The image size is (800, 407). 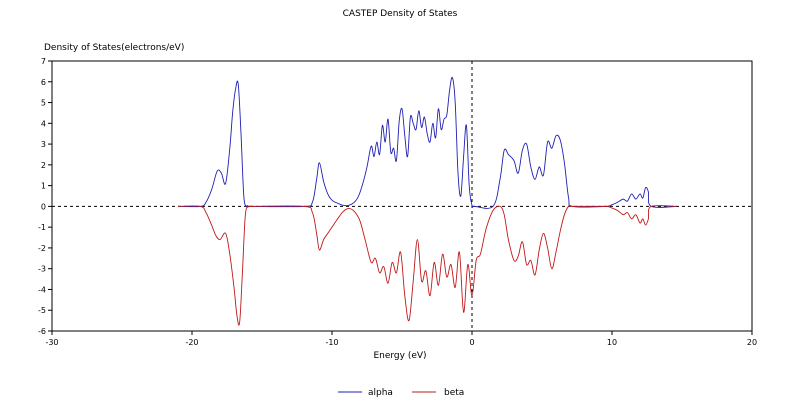 I want to click on x-tick-label: 0, so click(x=471, y=342).